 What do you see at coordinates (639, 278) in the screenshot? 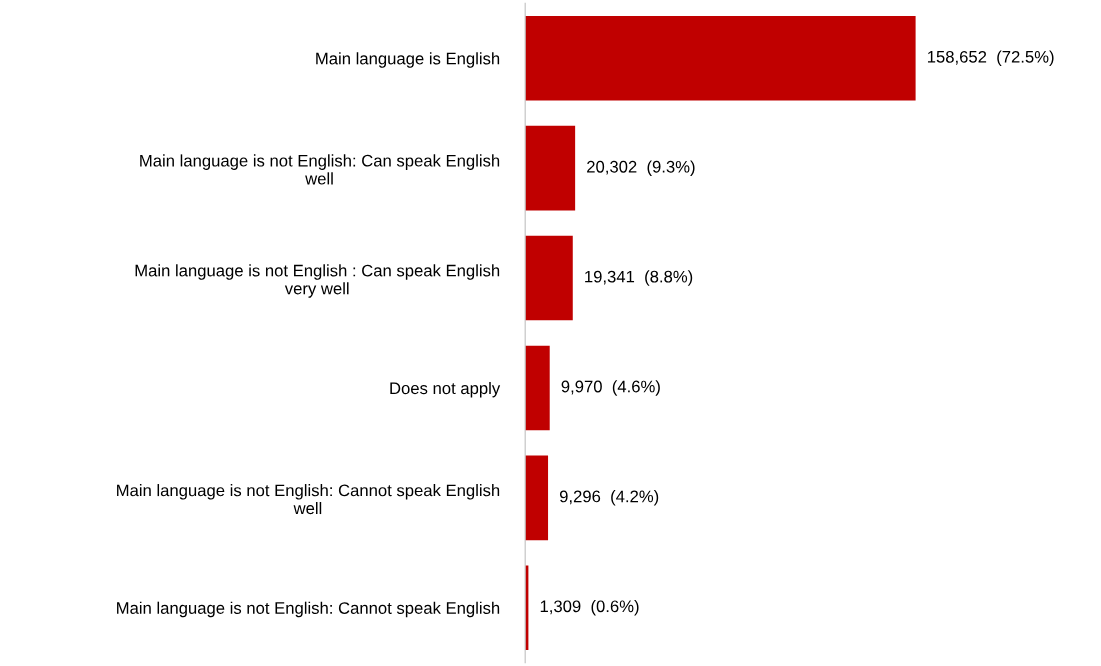
I see `data-label: 19,341 (8.8%)` at bounding box center [639, 278].